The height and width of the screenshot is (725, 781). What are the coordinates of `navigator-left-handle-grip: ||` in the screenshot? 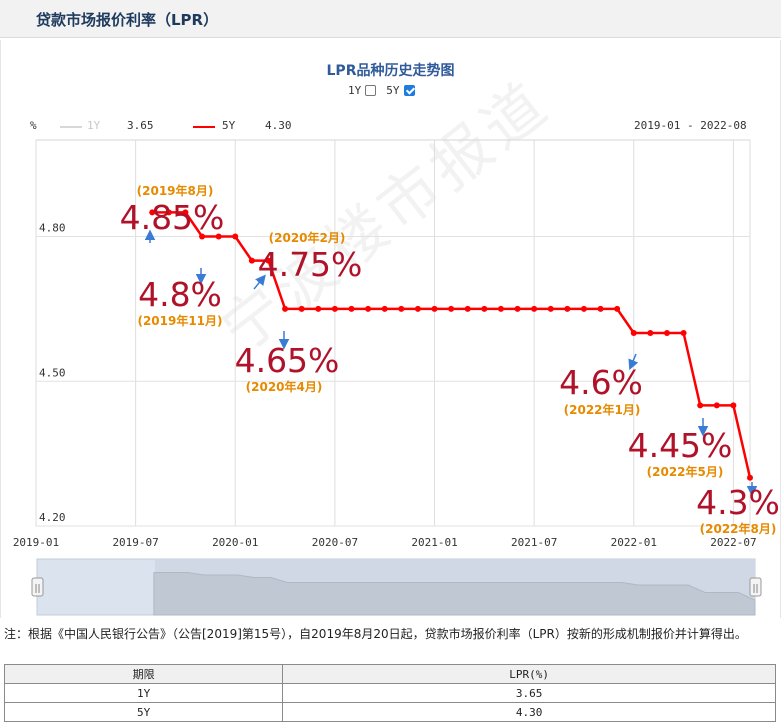 It's located at (37, 589).